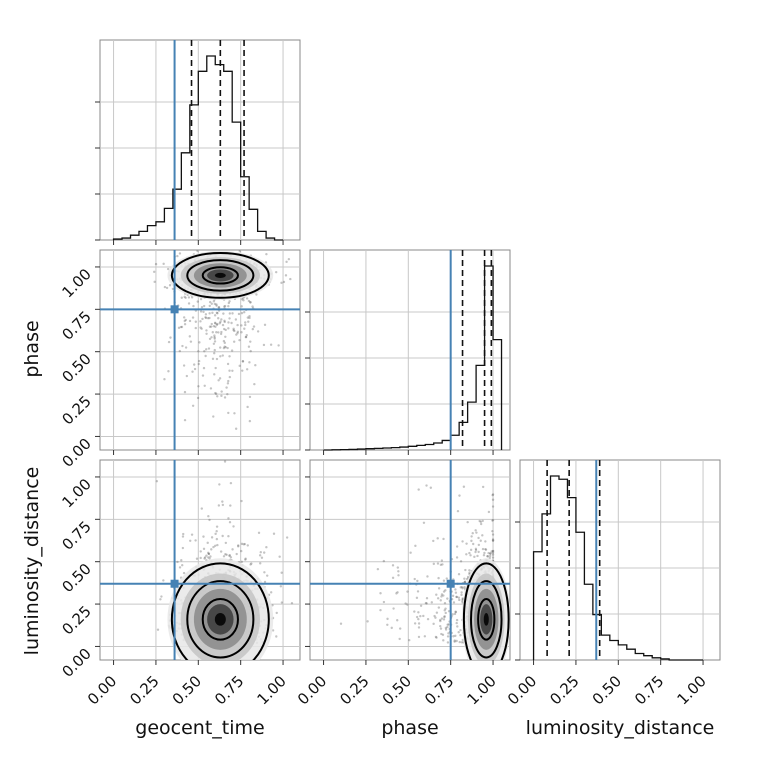  What do you see at coordinates (179, 360) in the screenshot?
I see `joint-phase-vs-geocent_time-panel: 0.00 0.25 0.50 0.75 1.00` at bounding box center [179, 360].